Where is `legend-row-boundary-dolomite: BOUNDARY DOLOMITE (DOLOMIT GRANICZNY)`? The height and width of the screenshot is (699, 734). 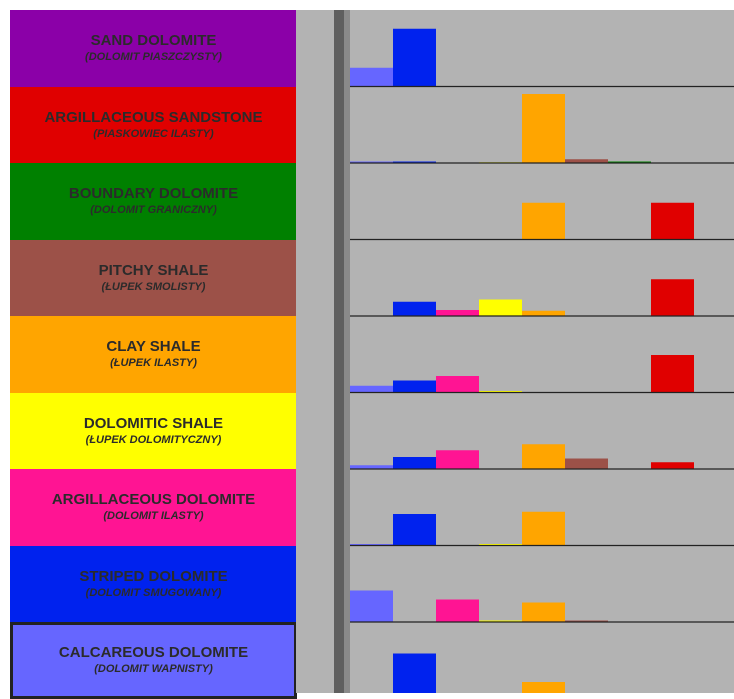 legend-row-boundary-dolomite: BOUNDARY DOLOMITE (DOLOMIT GRANICZNY) is located at coordinates (153, 201).